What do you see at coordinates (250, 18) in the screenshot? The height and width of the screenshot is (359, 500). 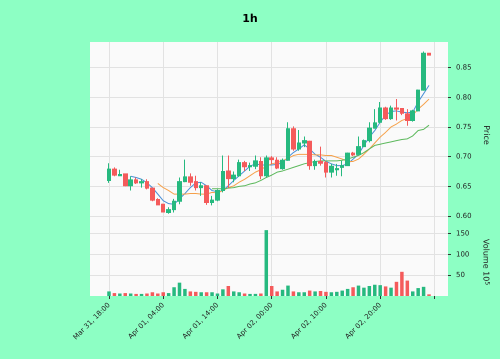 I see `chart-title: 1h` at bounding box center [250, 18].